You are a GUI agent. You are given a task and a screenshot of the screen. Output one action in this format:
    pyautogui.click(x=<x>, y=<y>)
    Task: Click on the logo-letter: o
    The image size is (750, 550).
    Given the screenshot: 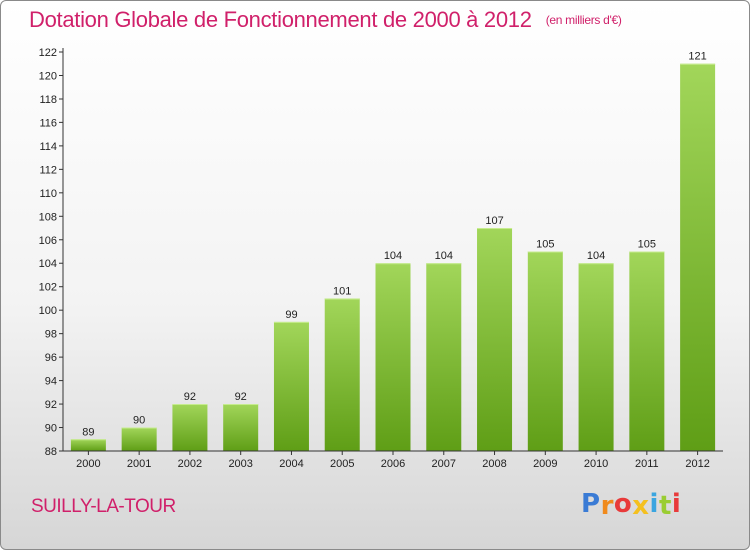 What is the action you would take?
    pyautogui.click(x=623, y=504)
    